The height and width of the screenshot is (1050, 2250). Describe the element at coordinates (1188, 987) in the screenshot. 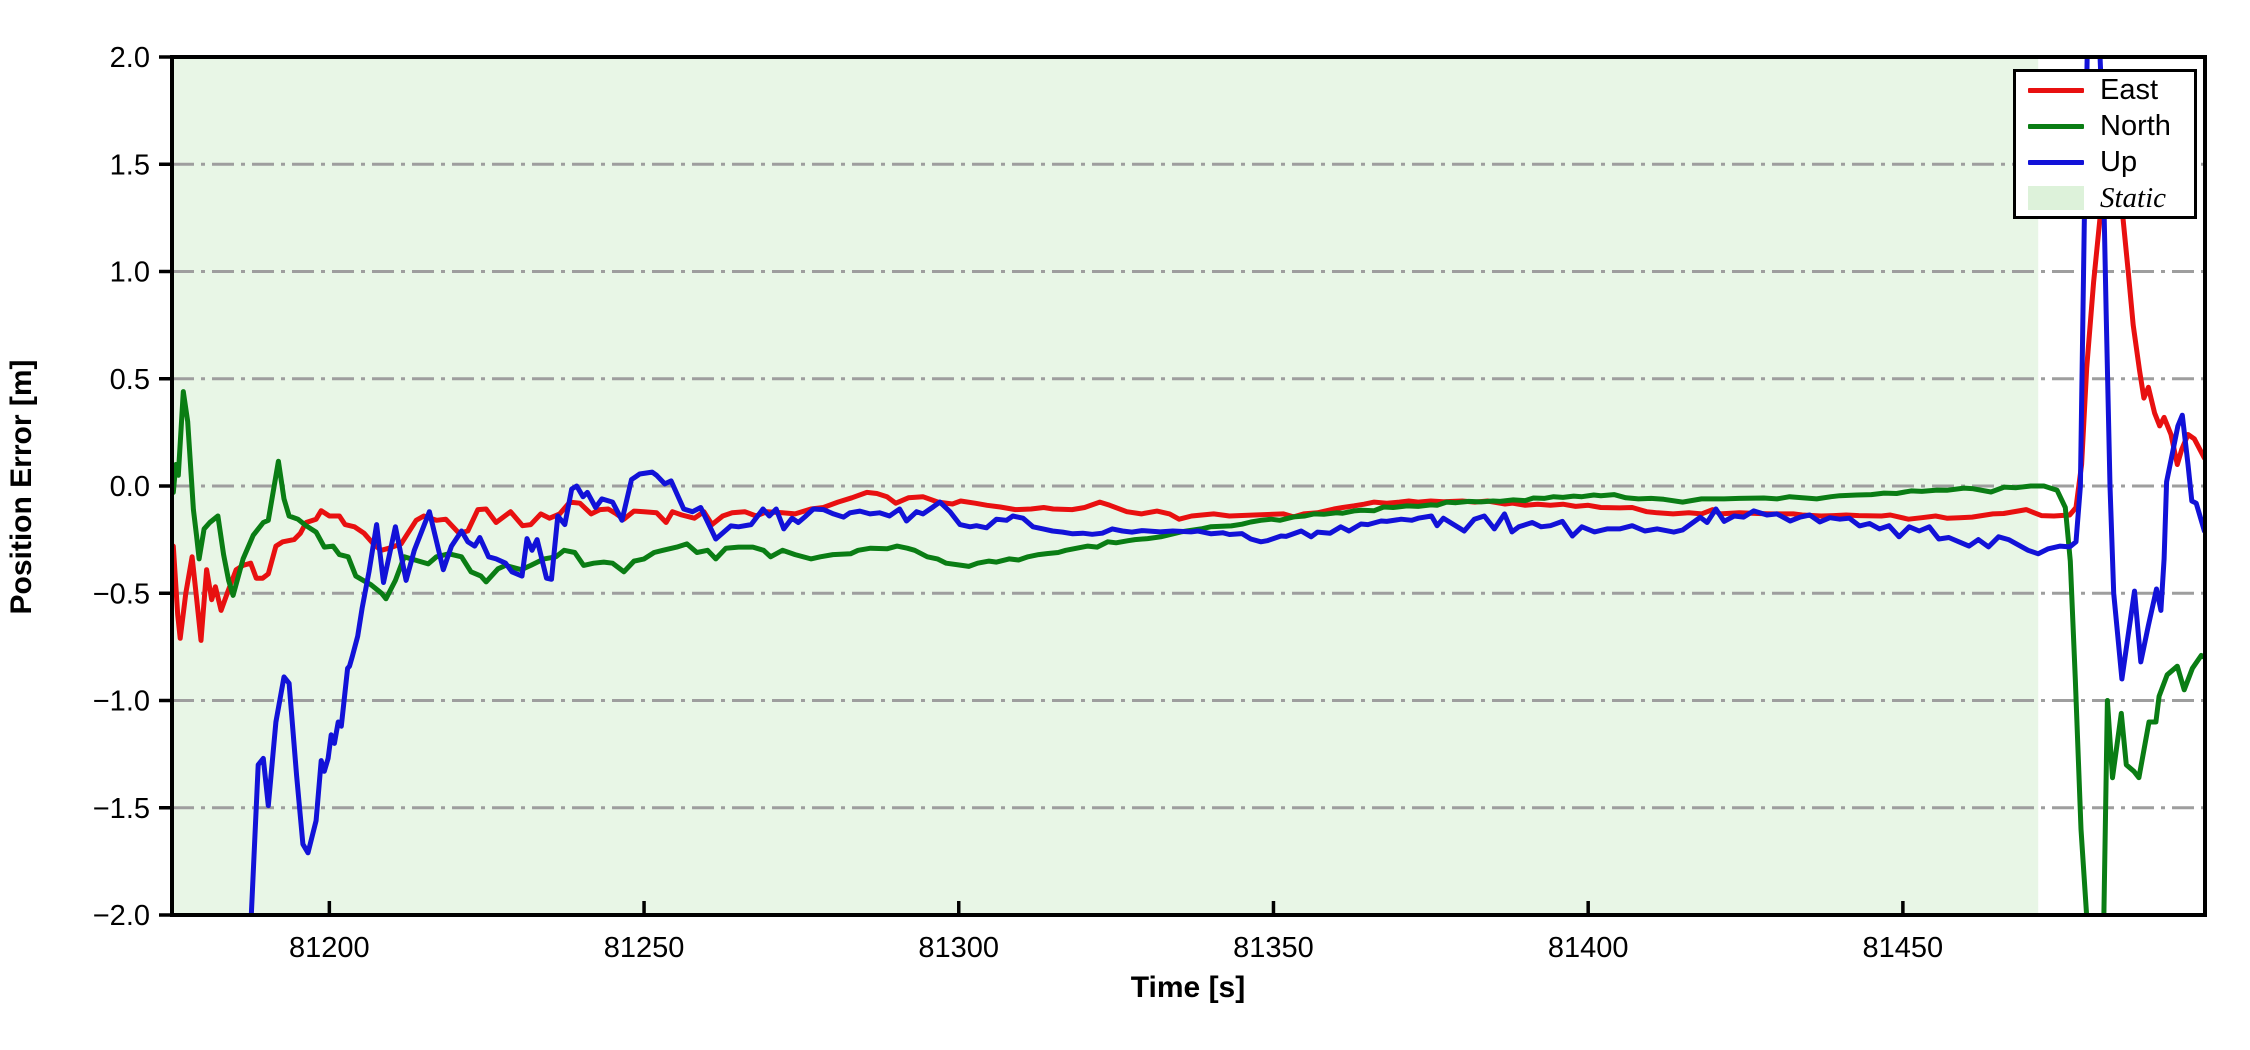

I see `x-axis-label: Time [s]` at that location.